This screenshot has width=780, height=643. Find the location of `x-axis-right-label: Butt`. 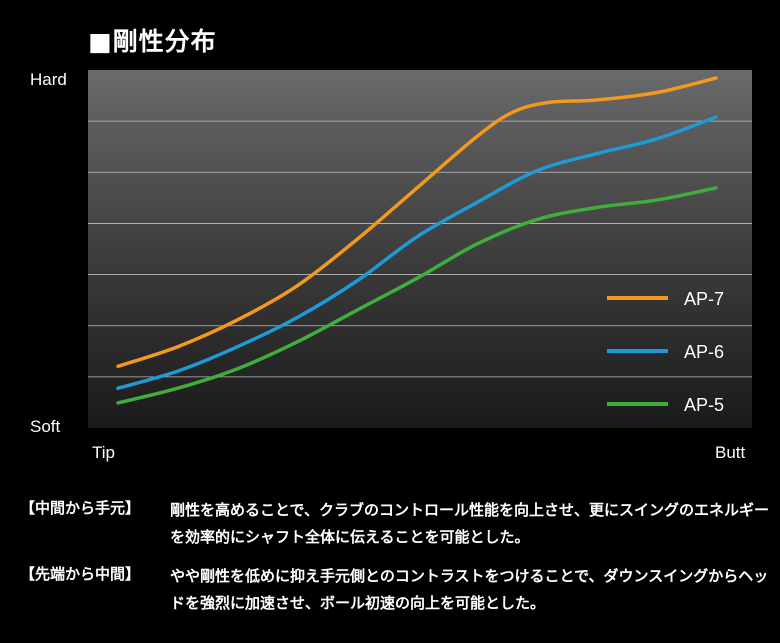

x-axis-right-label: Butt is located at coordinates (730, 453).